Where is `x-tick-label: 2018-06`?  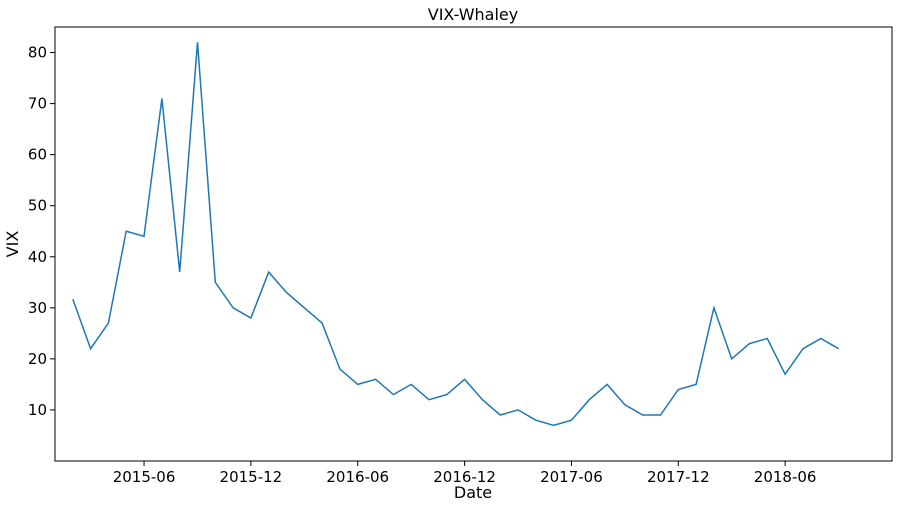
x-tick-label: 2018-06 is located at coordinates (785, 477).